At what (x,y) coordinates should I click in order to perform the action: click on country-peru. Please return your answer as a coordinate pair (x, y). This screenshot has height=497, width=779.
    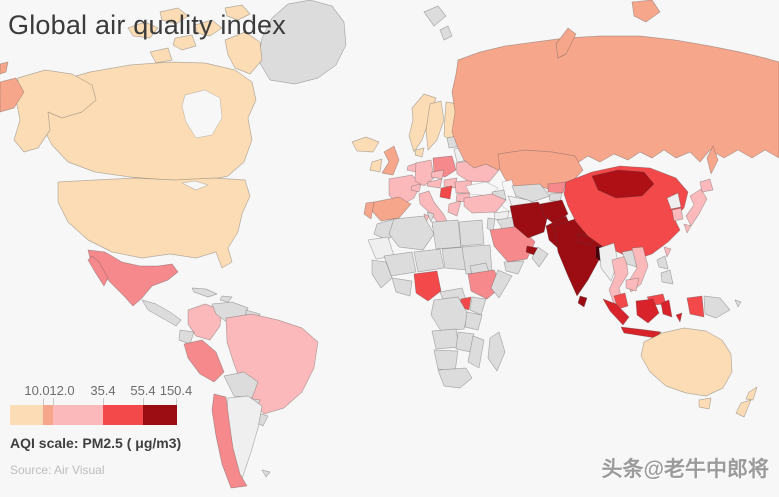
    Looking at the image, I should click on (204, 361).